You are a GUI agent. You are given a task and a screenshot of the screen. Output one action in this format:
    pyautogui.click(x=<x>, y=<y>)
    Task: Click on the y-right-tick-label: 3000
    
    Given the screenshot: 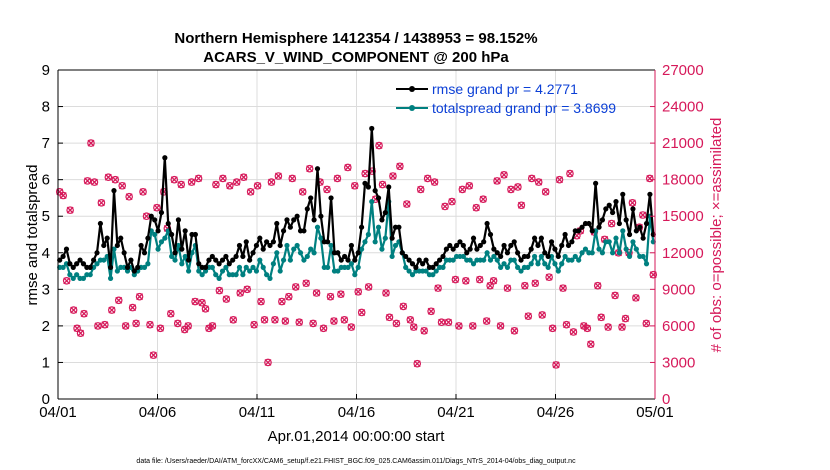 What is the action you would take?
    pyautogui.click(x=678, y=362)
    